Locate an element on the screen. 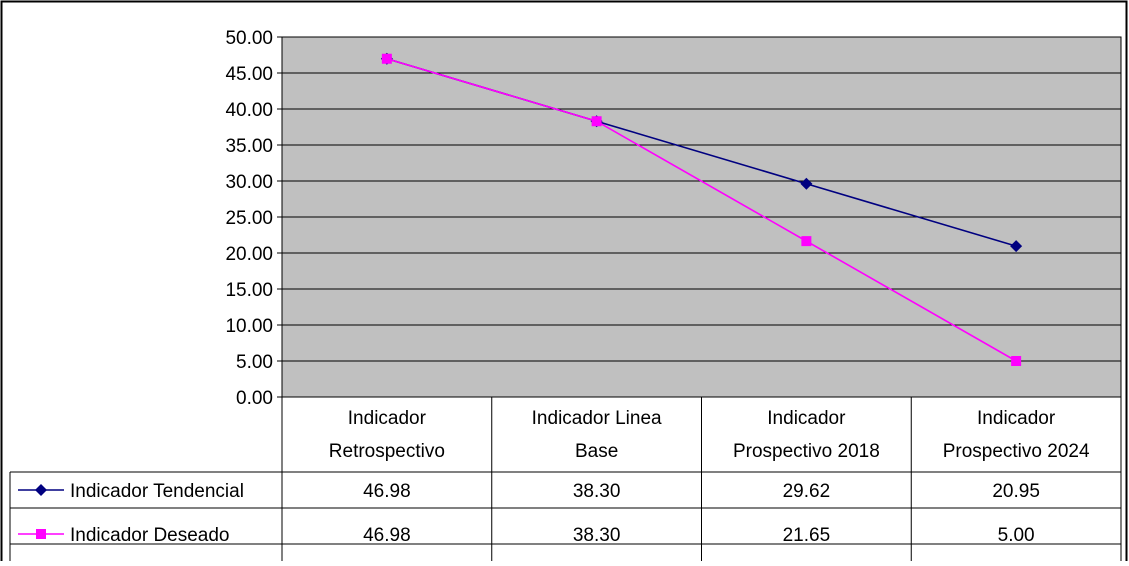 Image resolution: width=1129 pixels, height=566 pixels. y-tick-label: 30.00 is located at coordinates (249, 182).